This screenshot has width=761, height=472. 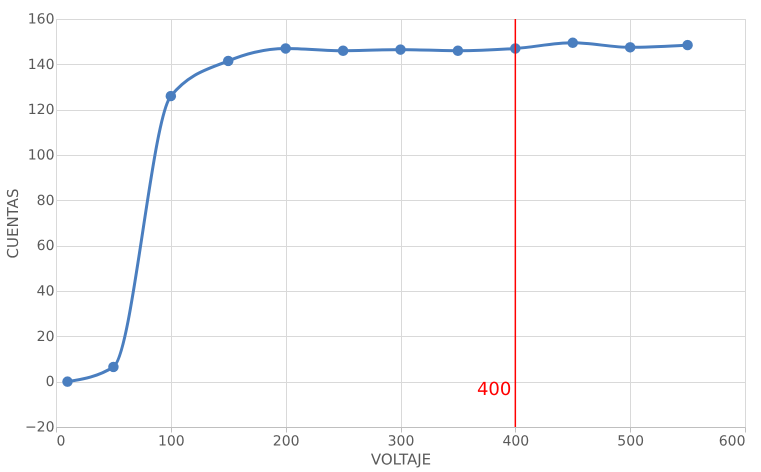 What do you see at coordinates (516, 442) in the screenshot?
I see `x-tick-label: 400` at bounding box center [516, 442].